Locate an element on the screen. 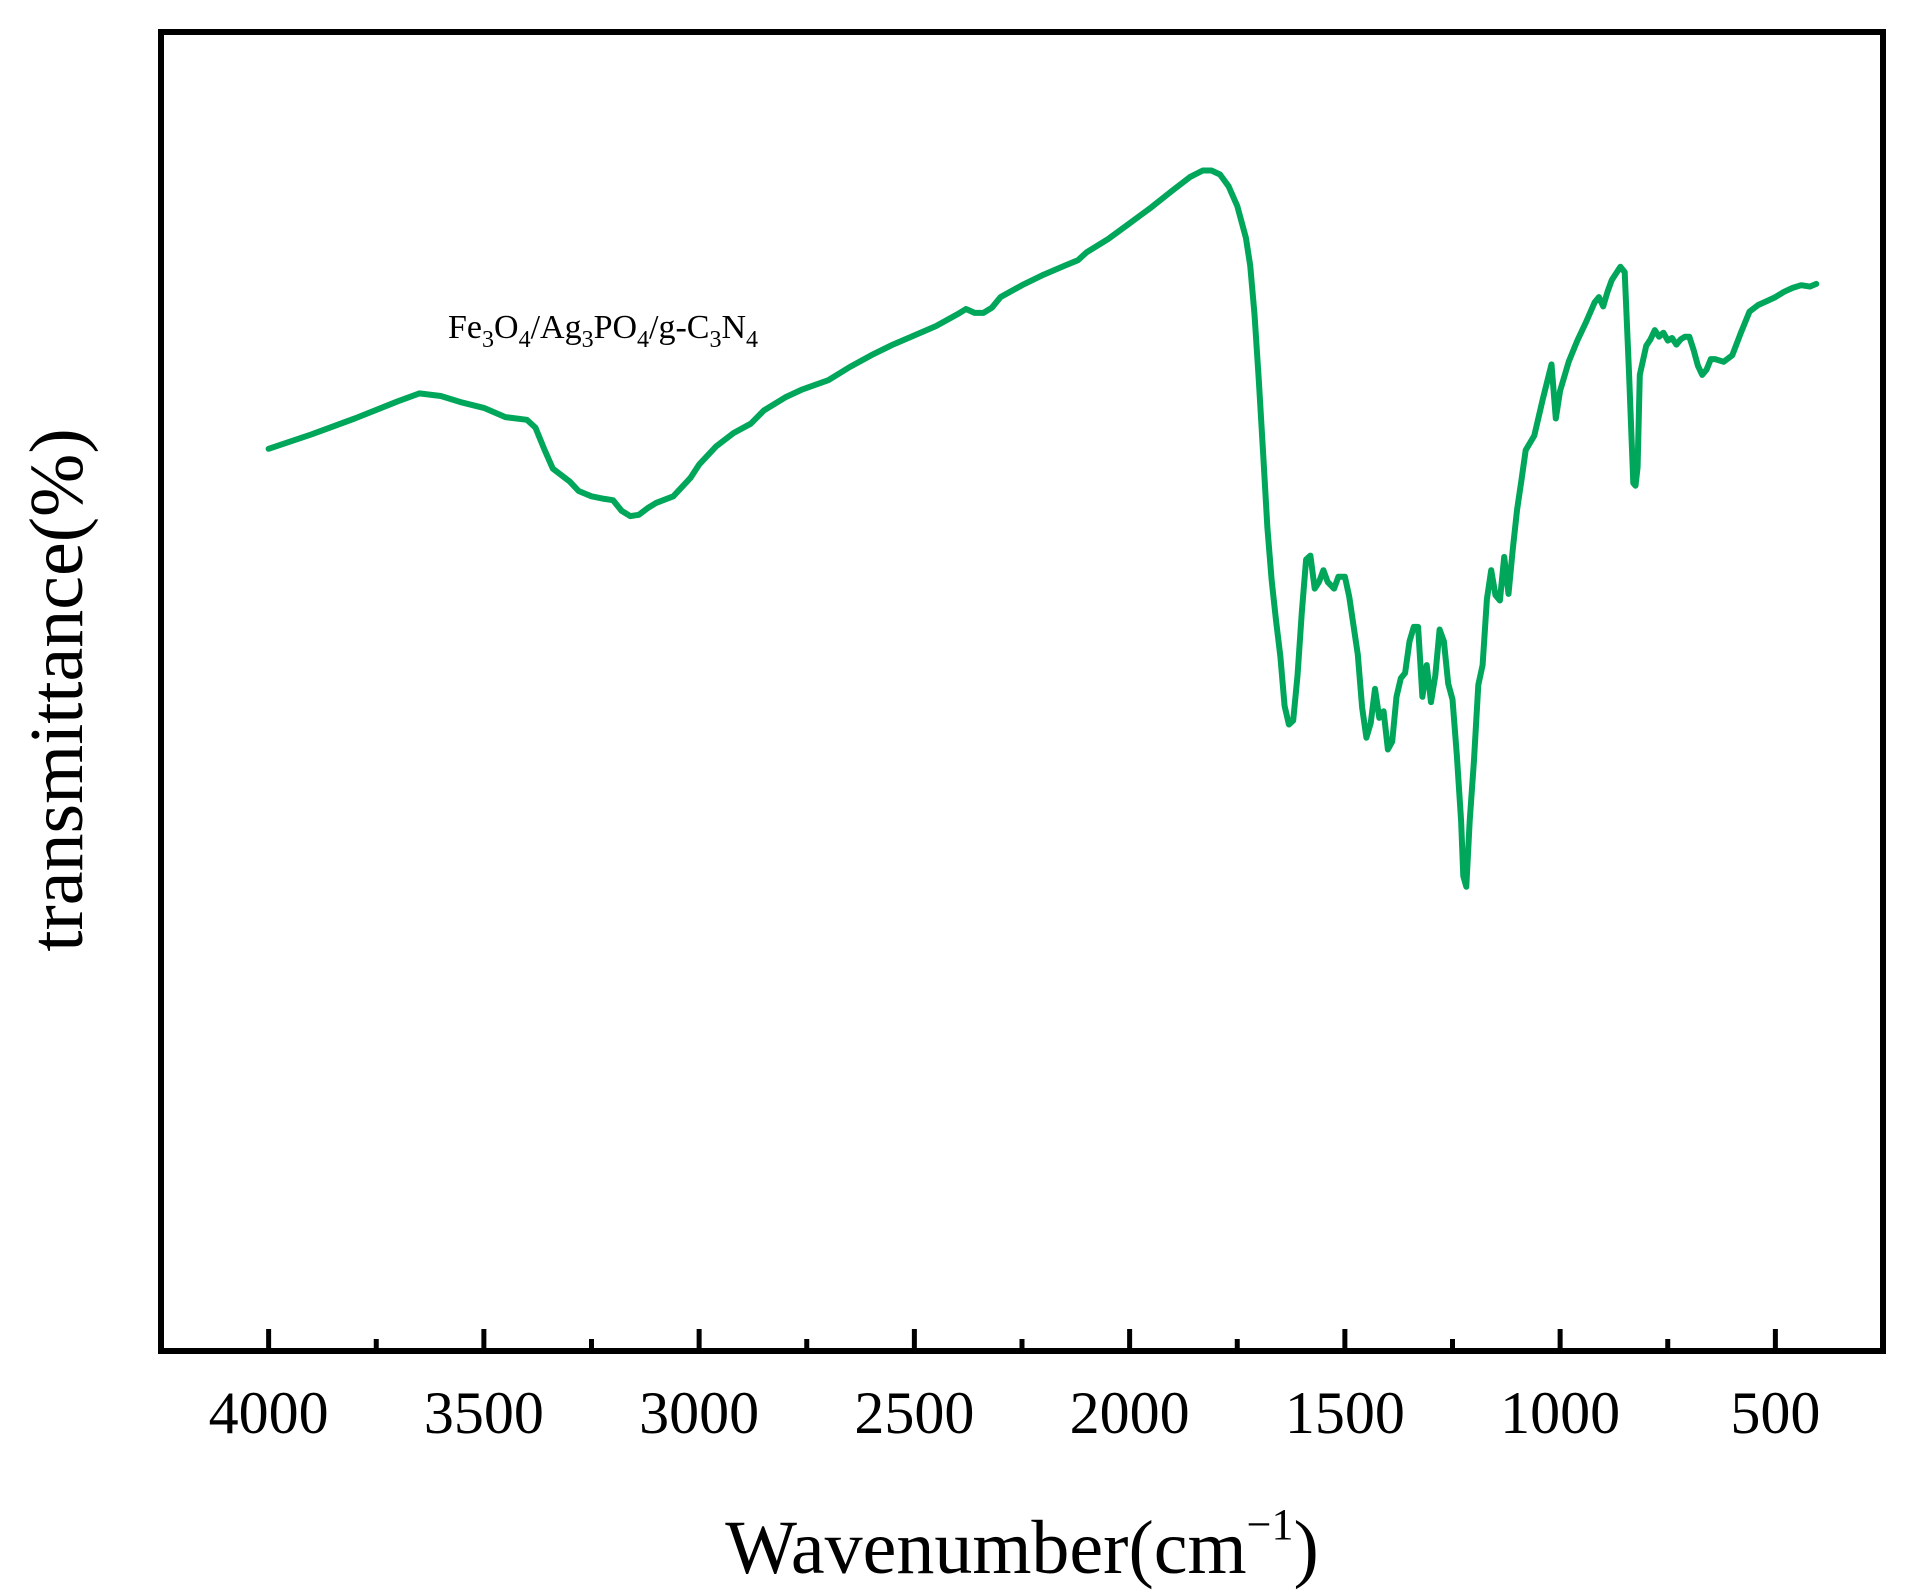  x-axis-title-superscript: −1 is located at coordinates (1270, 1524).